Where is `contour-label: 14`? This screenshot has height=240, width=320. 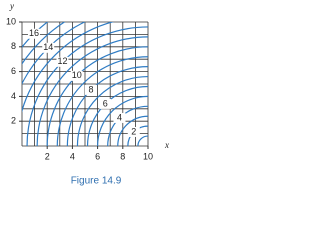
contour-label: 14 is located at coordinates (48, 47).